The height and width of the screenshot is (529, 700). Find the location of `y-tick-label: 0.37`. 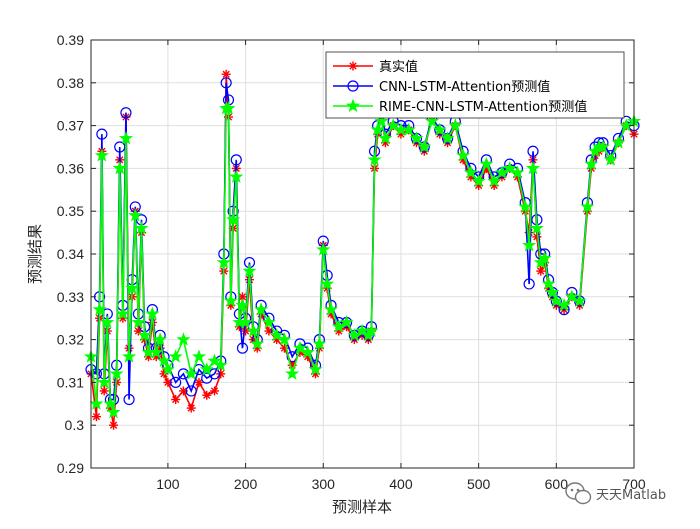

y-tick-label: 0.37 is located at coordinates (70, 126).